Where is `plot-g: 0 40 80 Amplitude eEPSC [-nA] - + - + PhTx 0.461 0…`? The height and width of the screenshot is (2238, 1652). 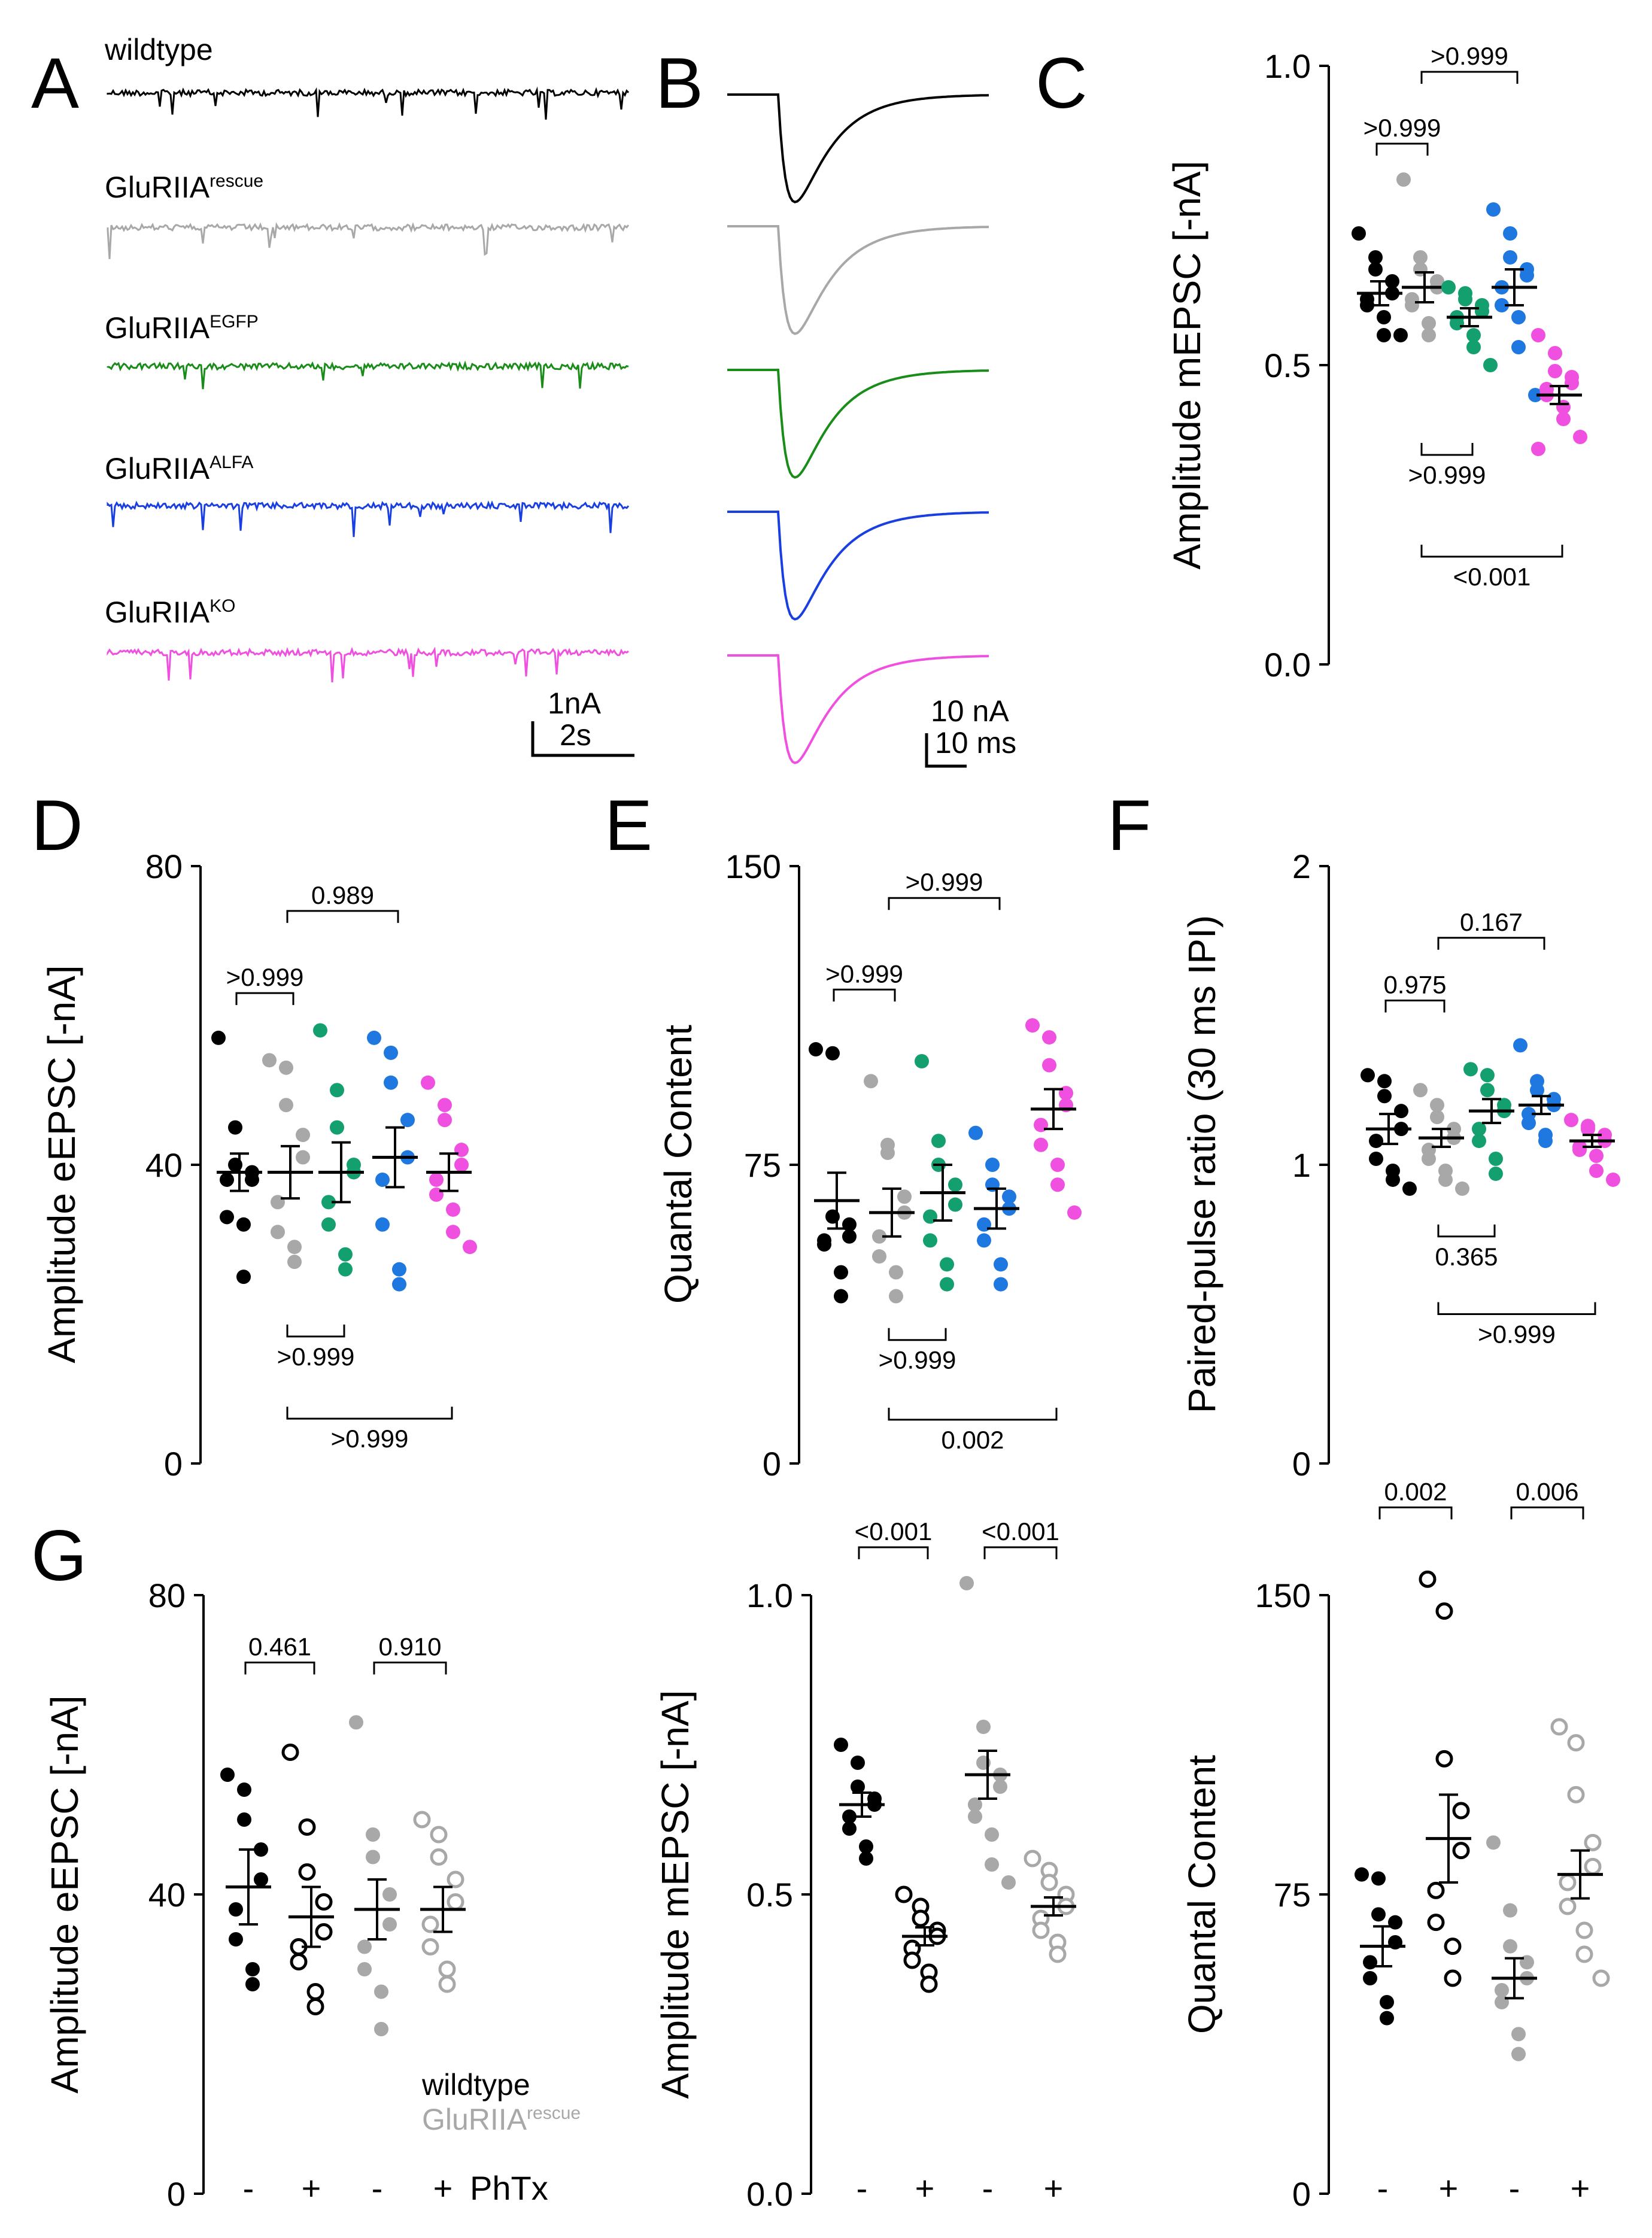
plot-g: 0 40 80 Amplitude eEPSC [-nA] - + - + PhTx 0.461 0… is located at coordinates (312, 1895).